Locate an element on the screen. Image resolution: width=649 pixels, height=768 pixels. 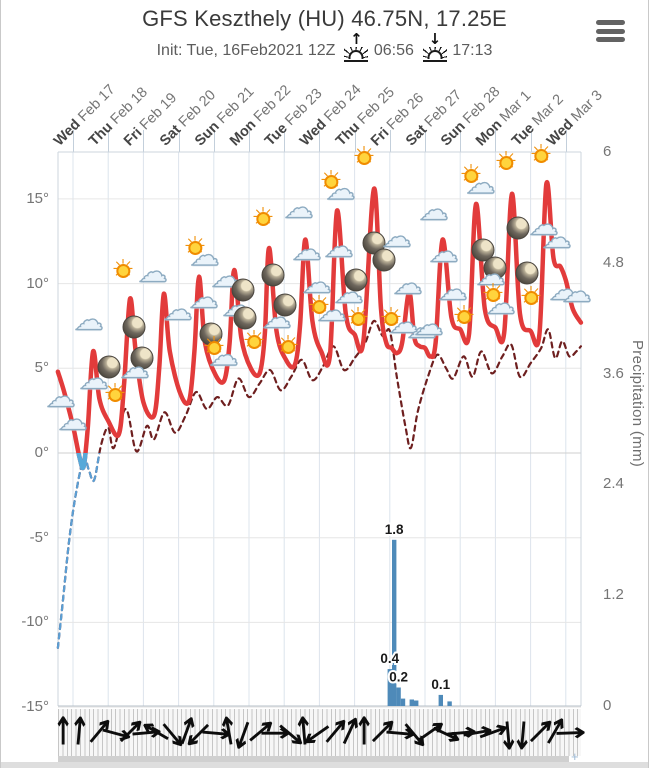
temp-tick-label: 15° is located at coordinates (37, 198).